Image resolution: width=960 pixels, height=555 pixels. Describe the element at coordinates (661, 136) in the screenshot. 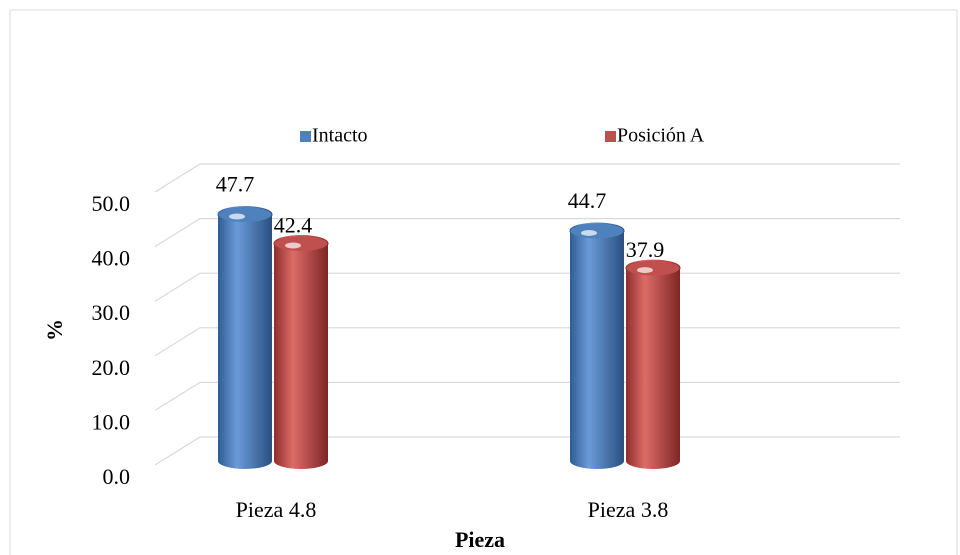

I see `legend-label: Posición A` at that location.